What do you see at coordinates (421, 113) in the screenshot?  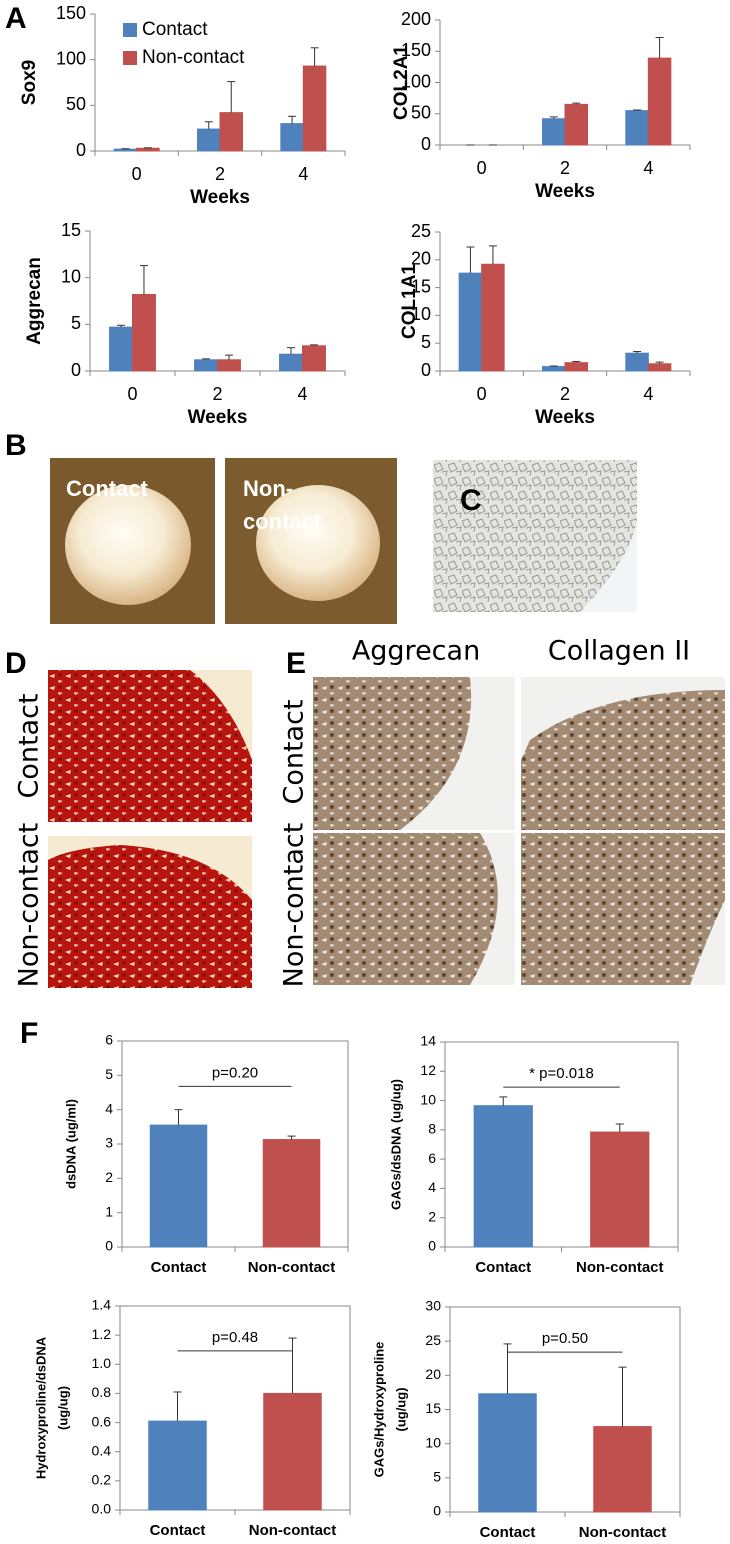 I see `y-tick-label: 50` at bounding box center [421, 113].